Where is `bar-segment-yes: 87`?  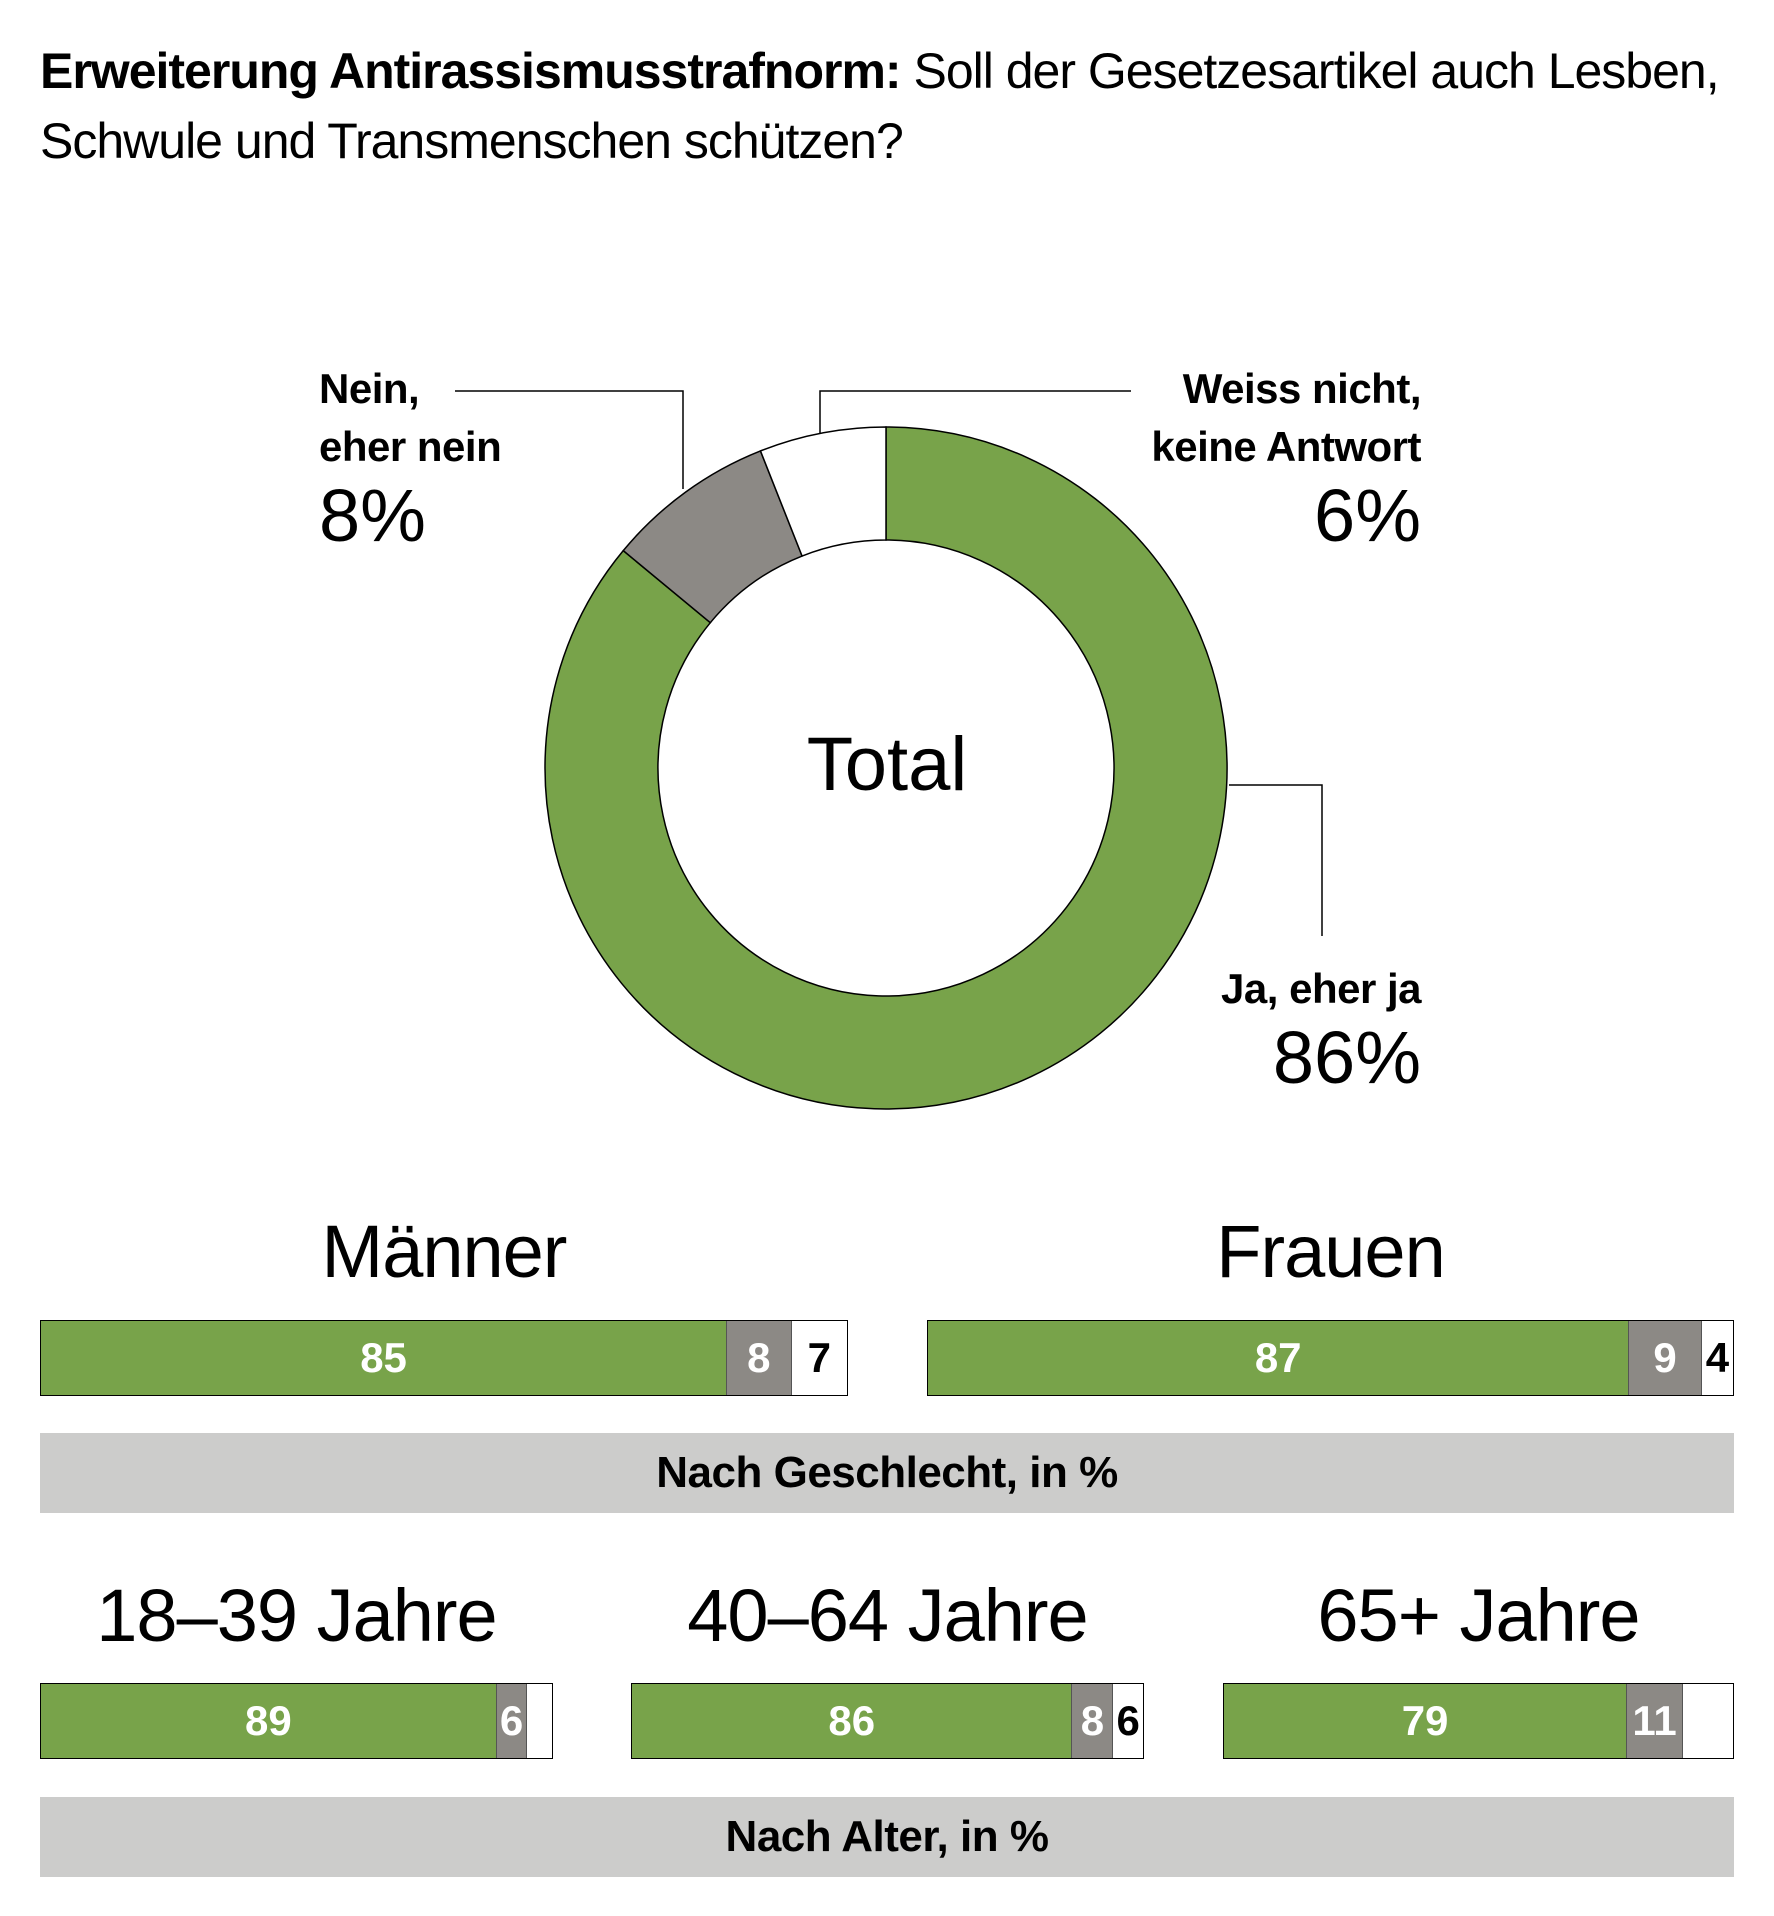
bar-segment-yes: 87 is located at coordinates (1278, 1358).